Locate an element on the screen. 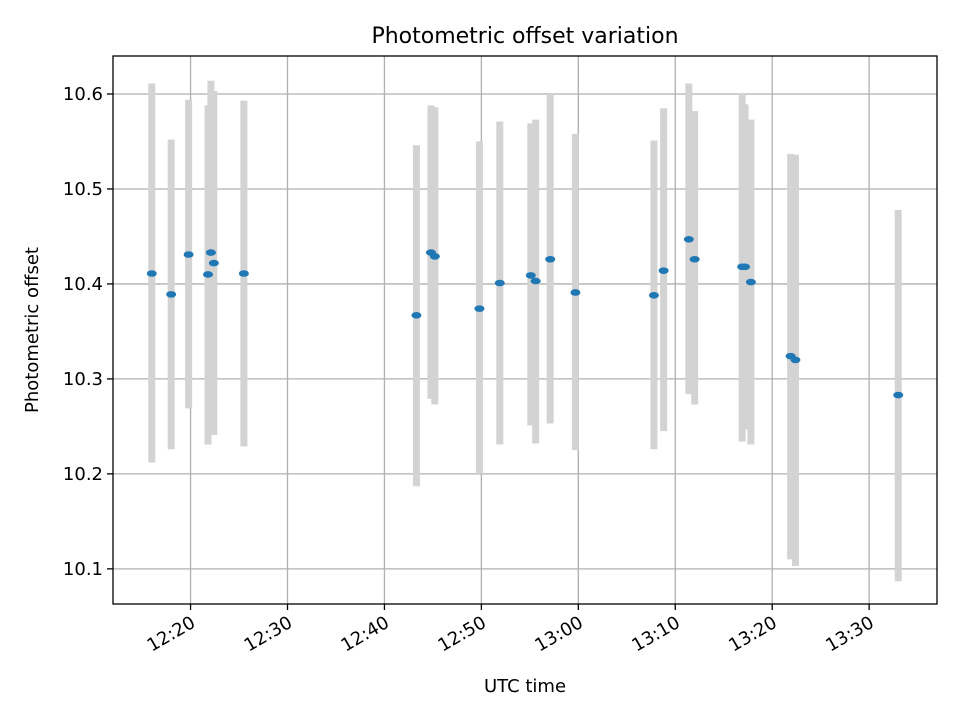  y-tick-label: 10.1 is located at coordinates (83, 569).